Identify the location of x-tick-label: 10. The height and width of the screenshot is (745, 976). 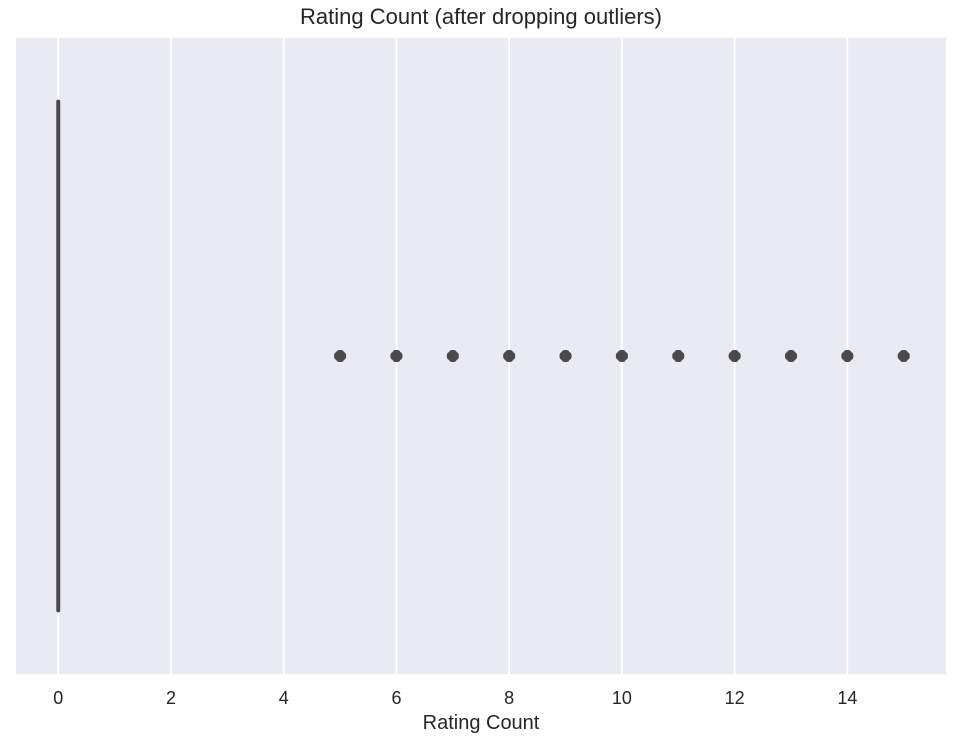
(622, 698).